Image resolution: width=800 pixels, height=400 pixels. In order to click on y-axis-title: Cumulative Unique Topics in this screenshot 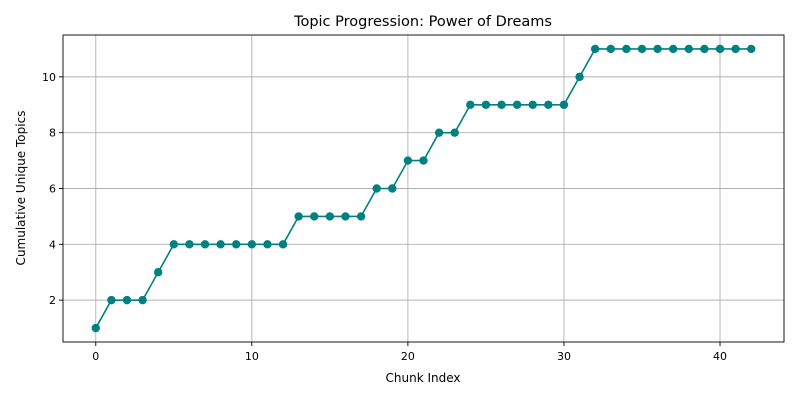, I will do `click(21, 188)`.